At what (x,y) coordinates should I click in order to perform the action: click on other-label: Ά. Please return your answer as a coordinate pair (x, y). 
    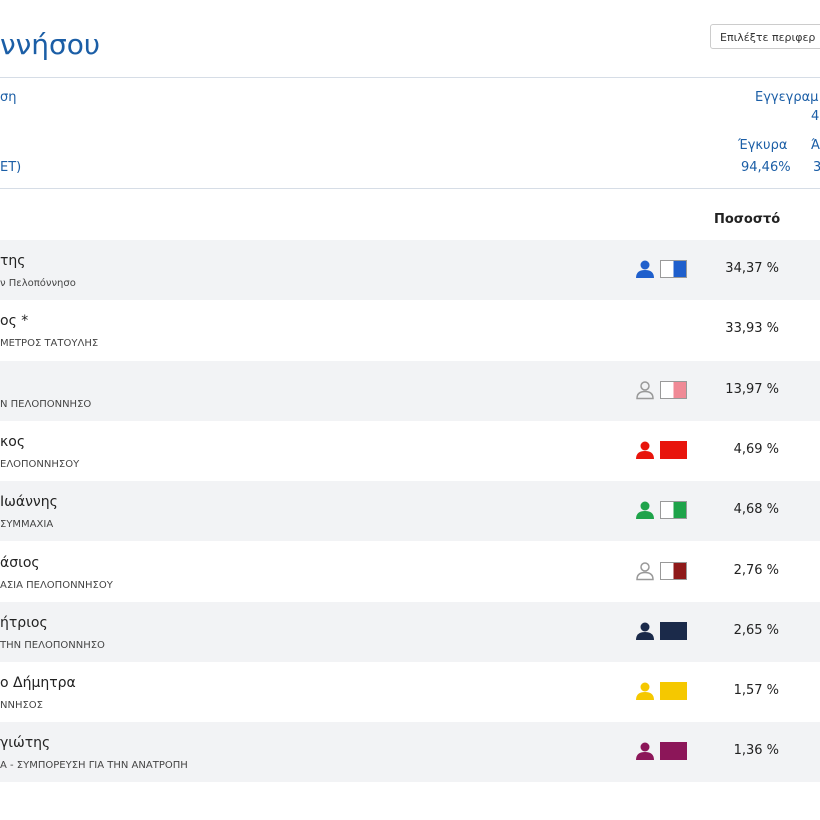
    Looking at the image, I should click on (815, 145).